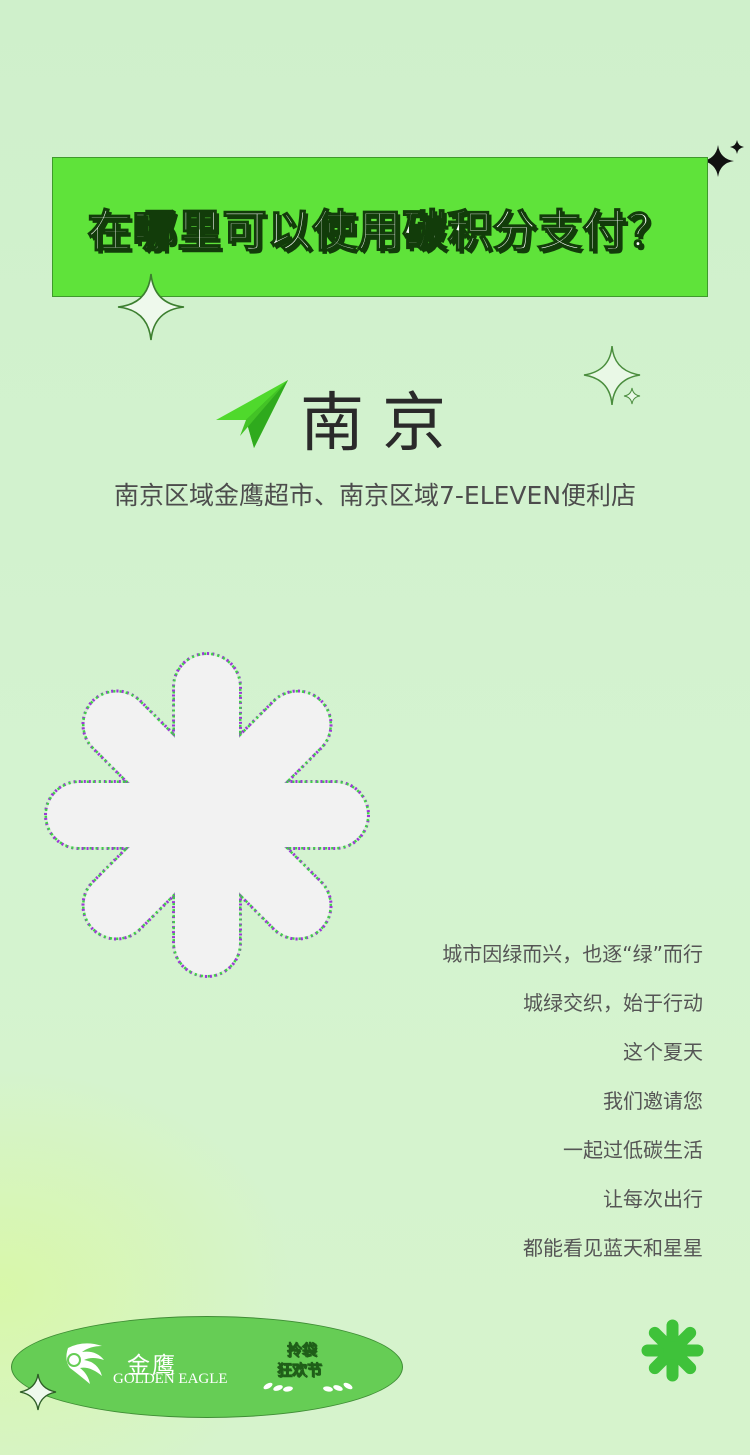 The height and width of the screenshot is (1455, 750). Describe the element at coordinates (382, 424) in the screenshot. I see `city-name: 南京` at that location.